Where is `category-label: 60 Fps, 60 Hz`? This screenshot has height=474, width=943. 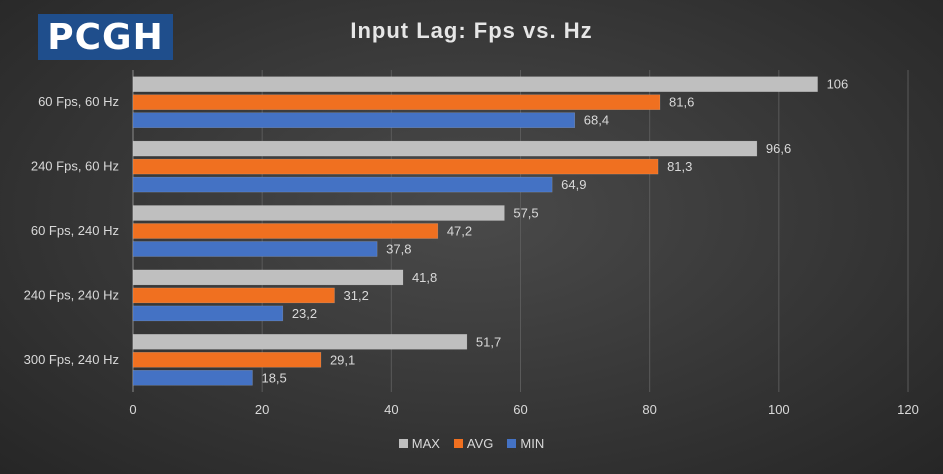
category-label: 60 Fps, 60 Hz is located at coordinates (78, 101).